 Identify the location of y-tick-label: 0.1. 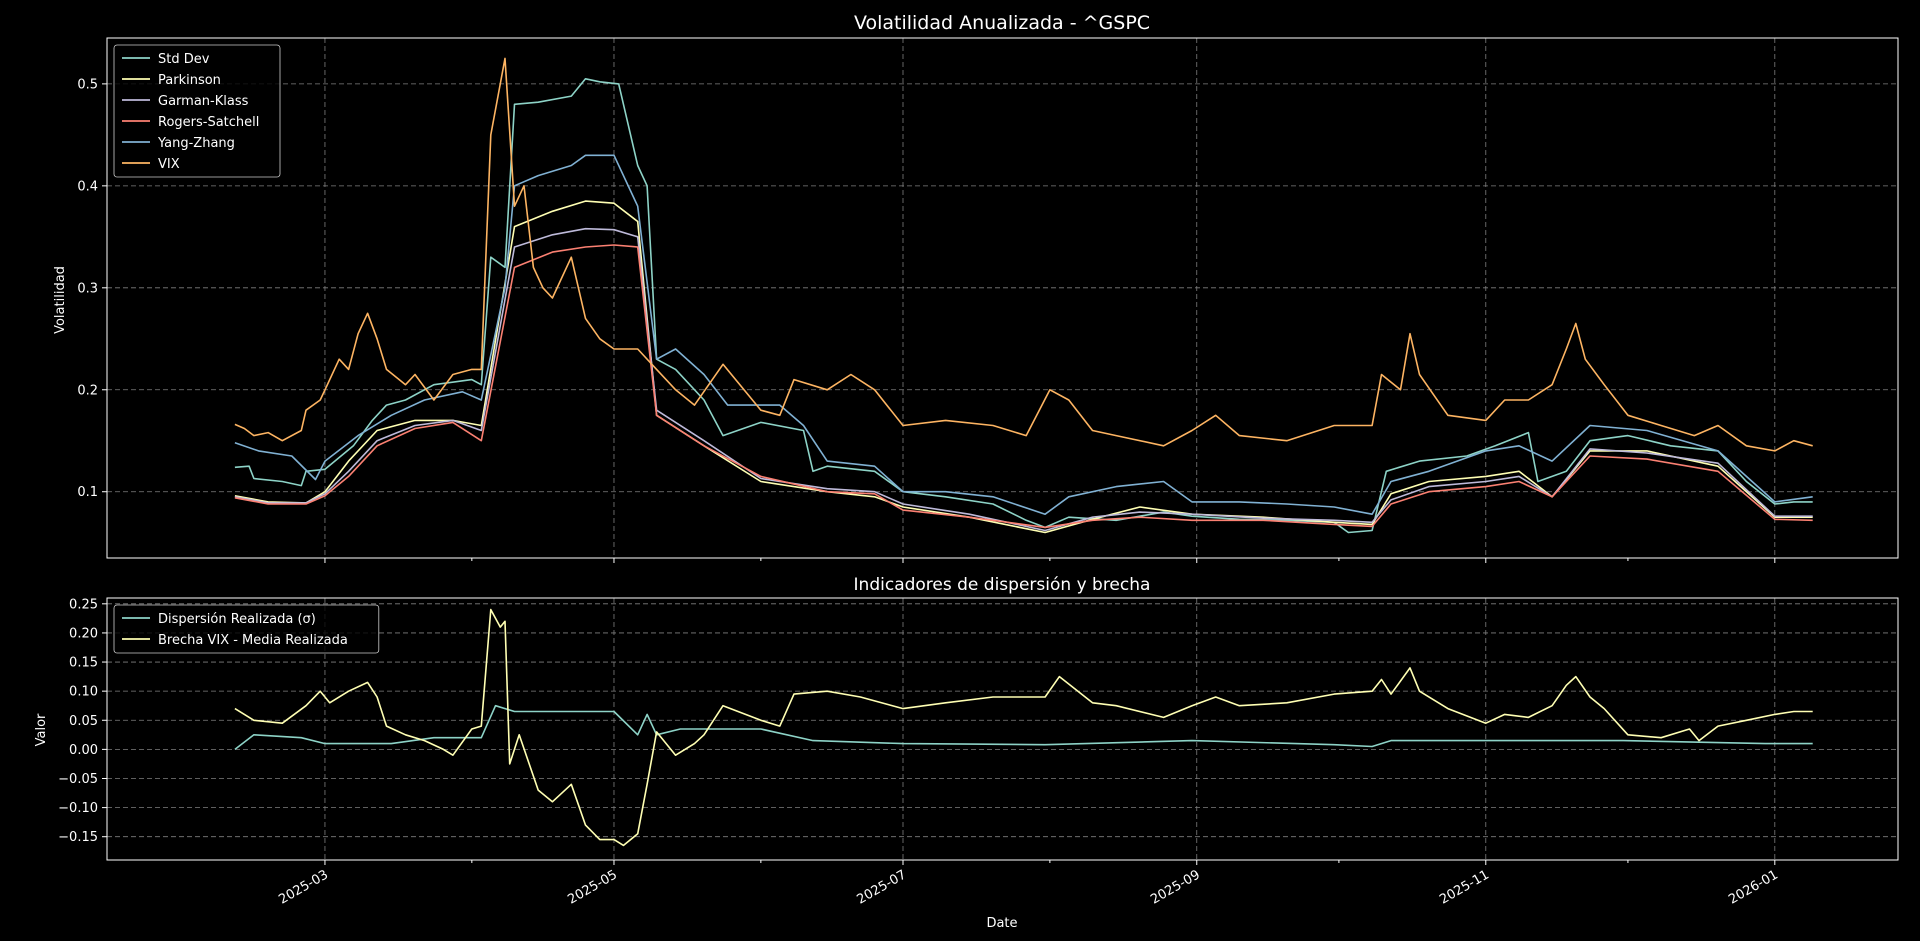
(87, 492).